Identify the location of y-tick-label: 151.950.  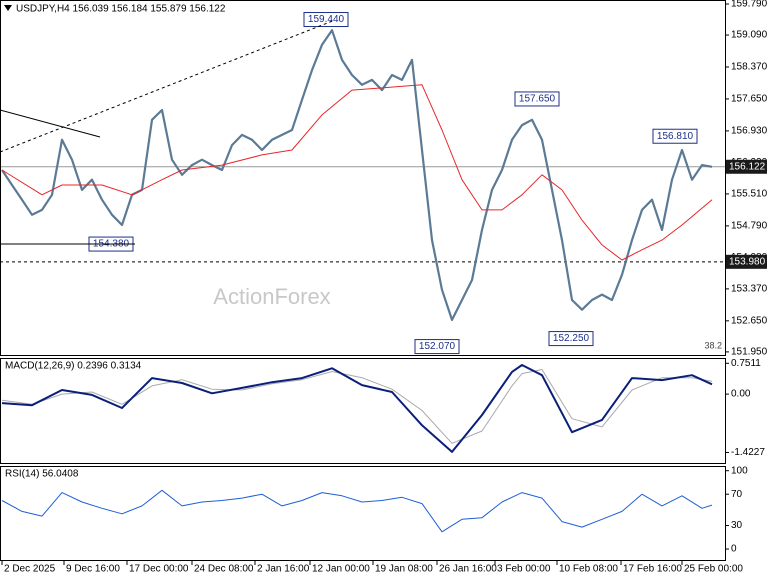
(749, 352).